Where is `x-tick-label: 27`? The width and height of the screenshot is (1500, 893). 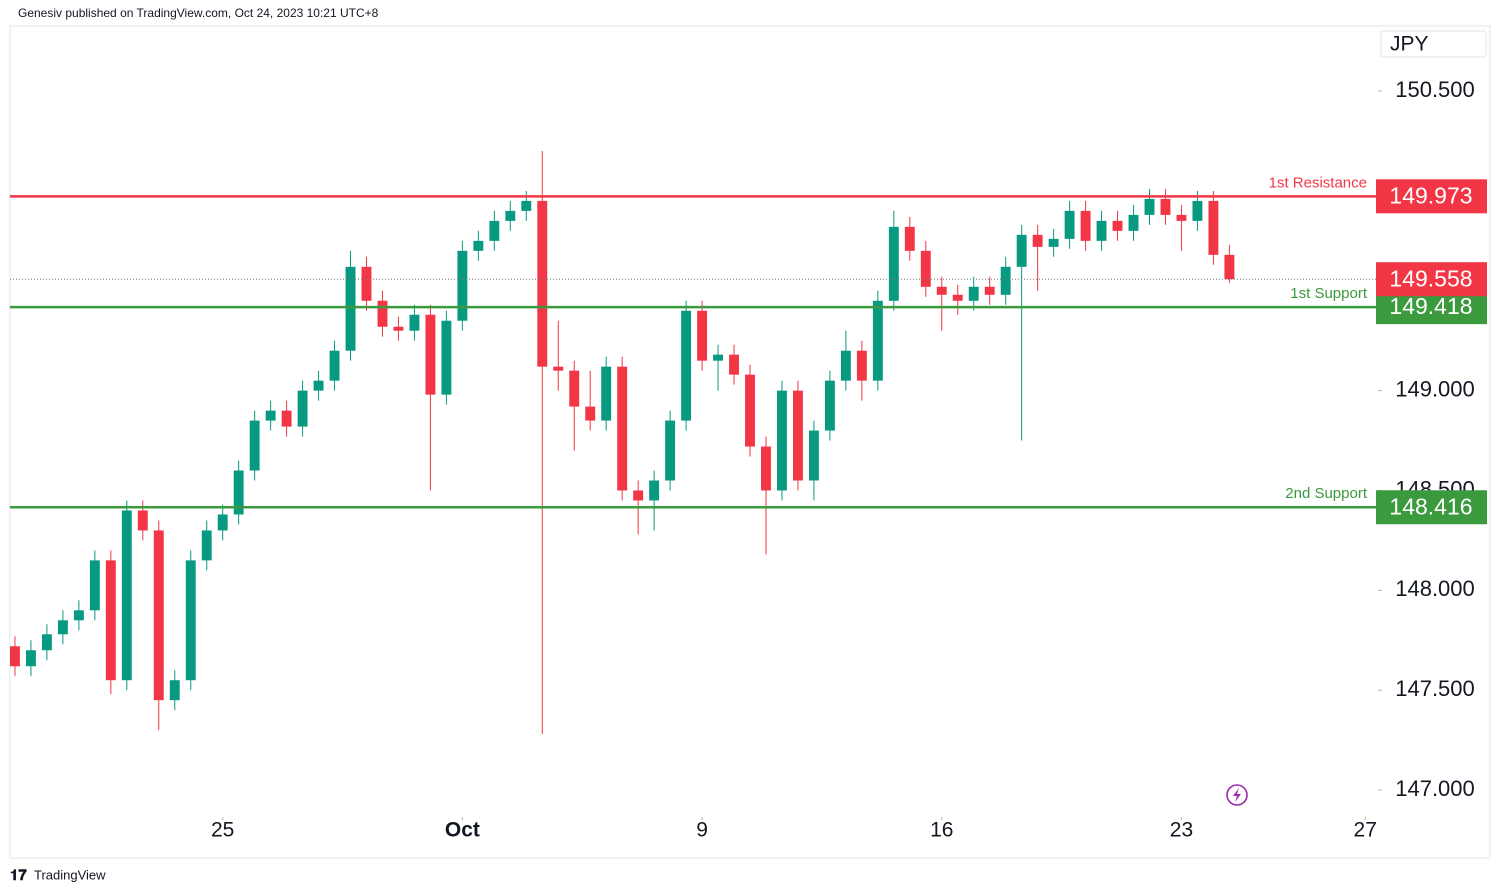 x-tick-label: 27 is located at coordinates (1365, 830).